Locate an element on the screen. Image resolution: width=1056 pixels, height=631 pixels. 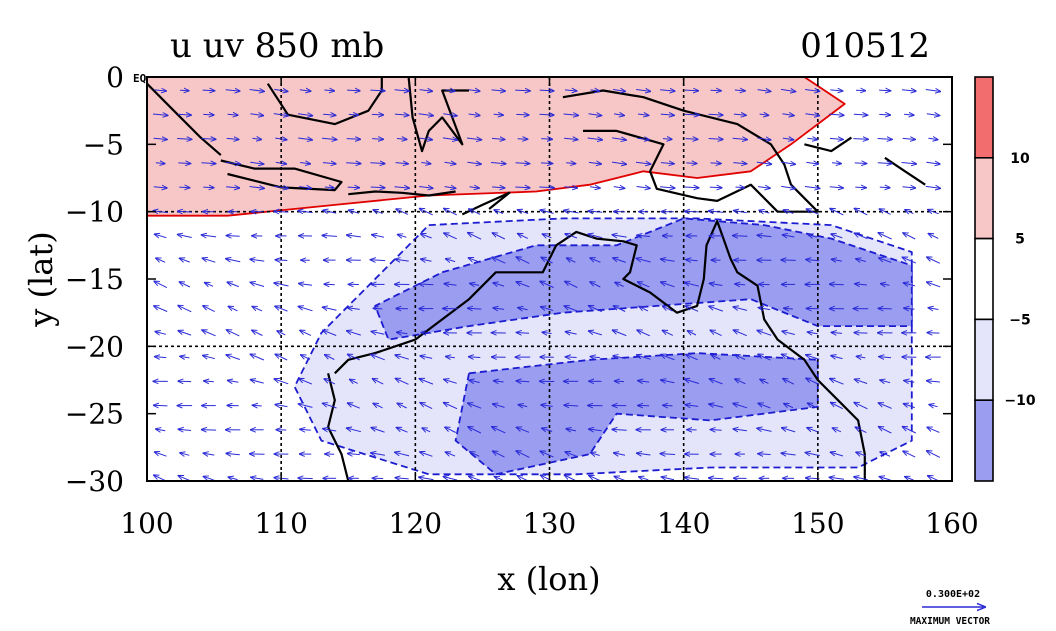
colorbar-segment is located at coordinates (984, 117).